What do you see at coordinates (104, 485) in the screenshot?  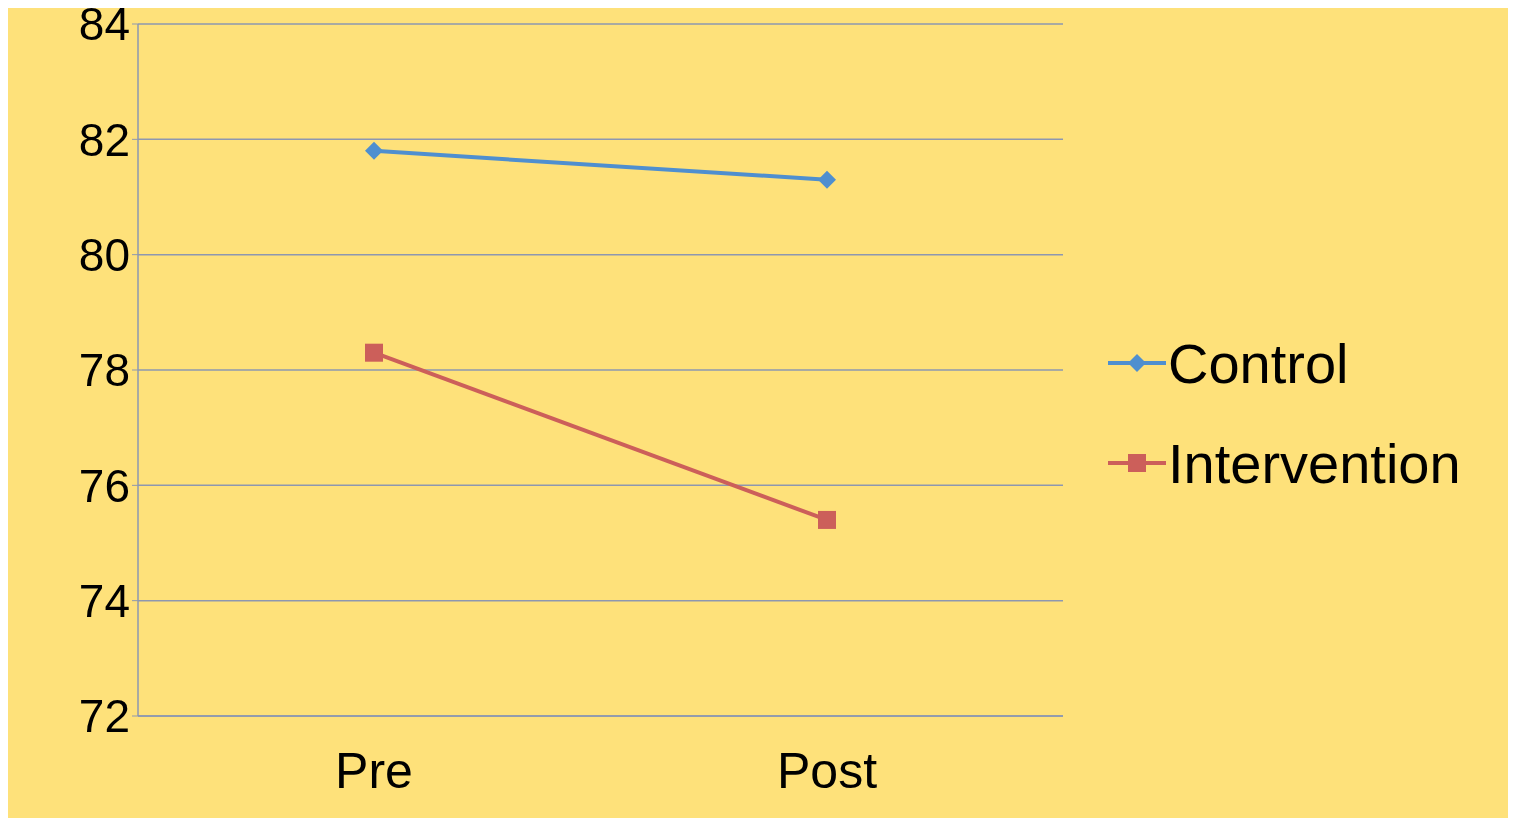 I see `y-tick-label: 76` at bounding box center [104, 485].